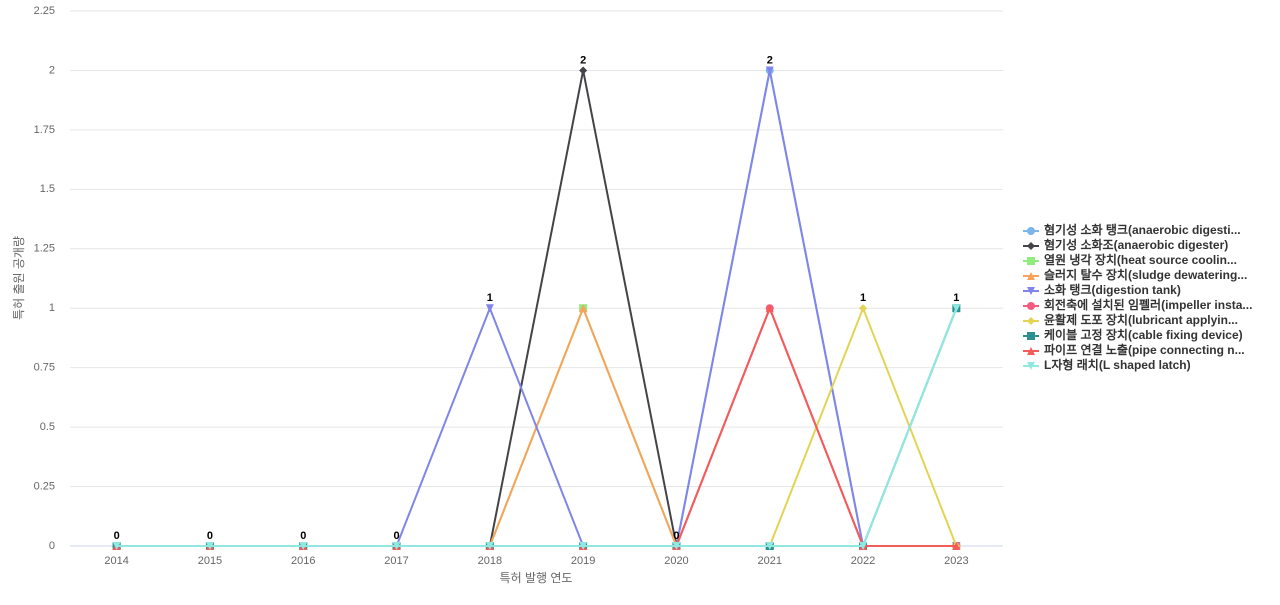 The width and height of the screenshot is (1280, 605). I want to click on x-tick-label: 2014, so click(116, 561).